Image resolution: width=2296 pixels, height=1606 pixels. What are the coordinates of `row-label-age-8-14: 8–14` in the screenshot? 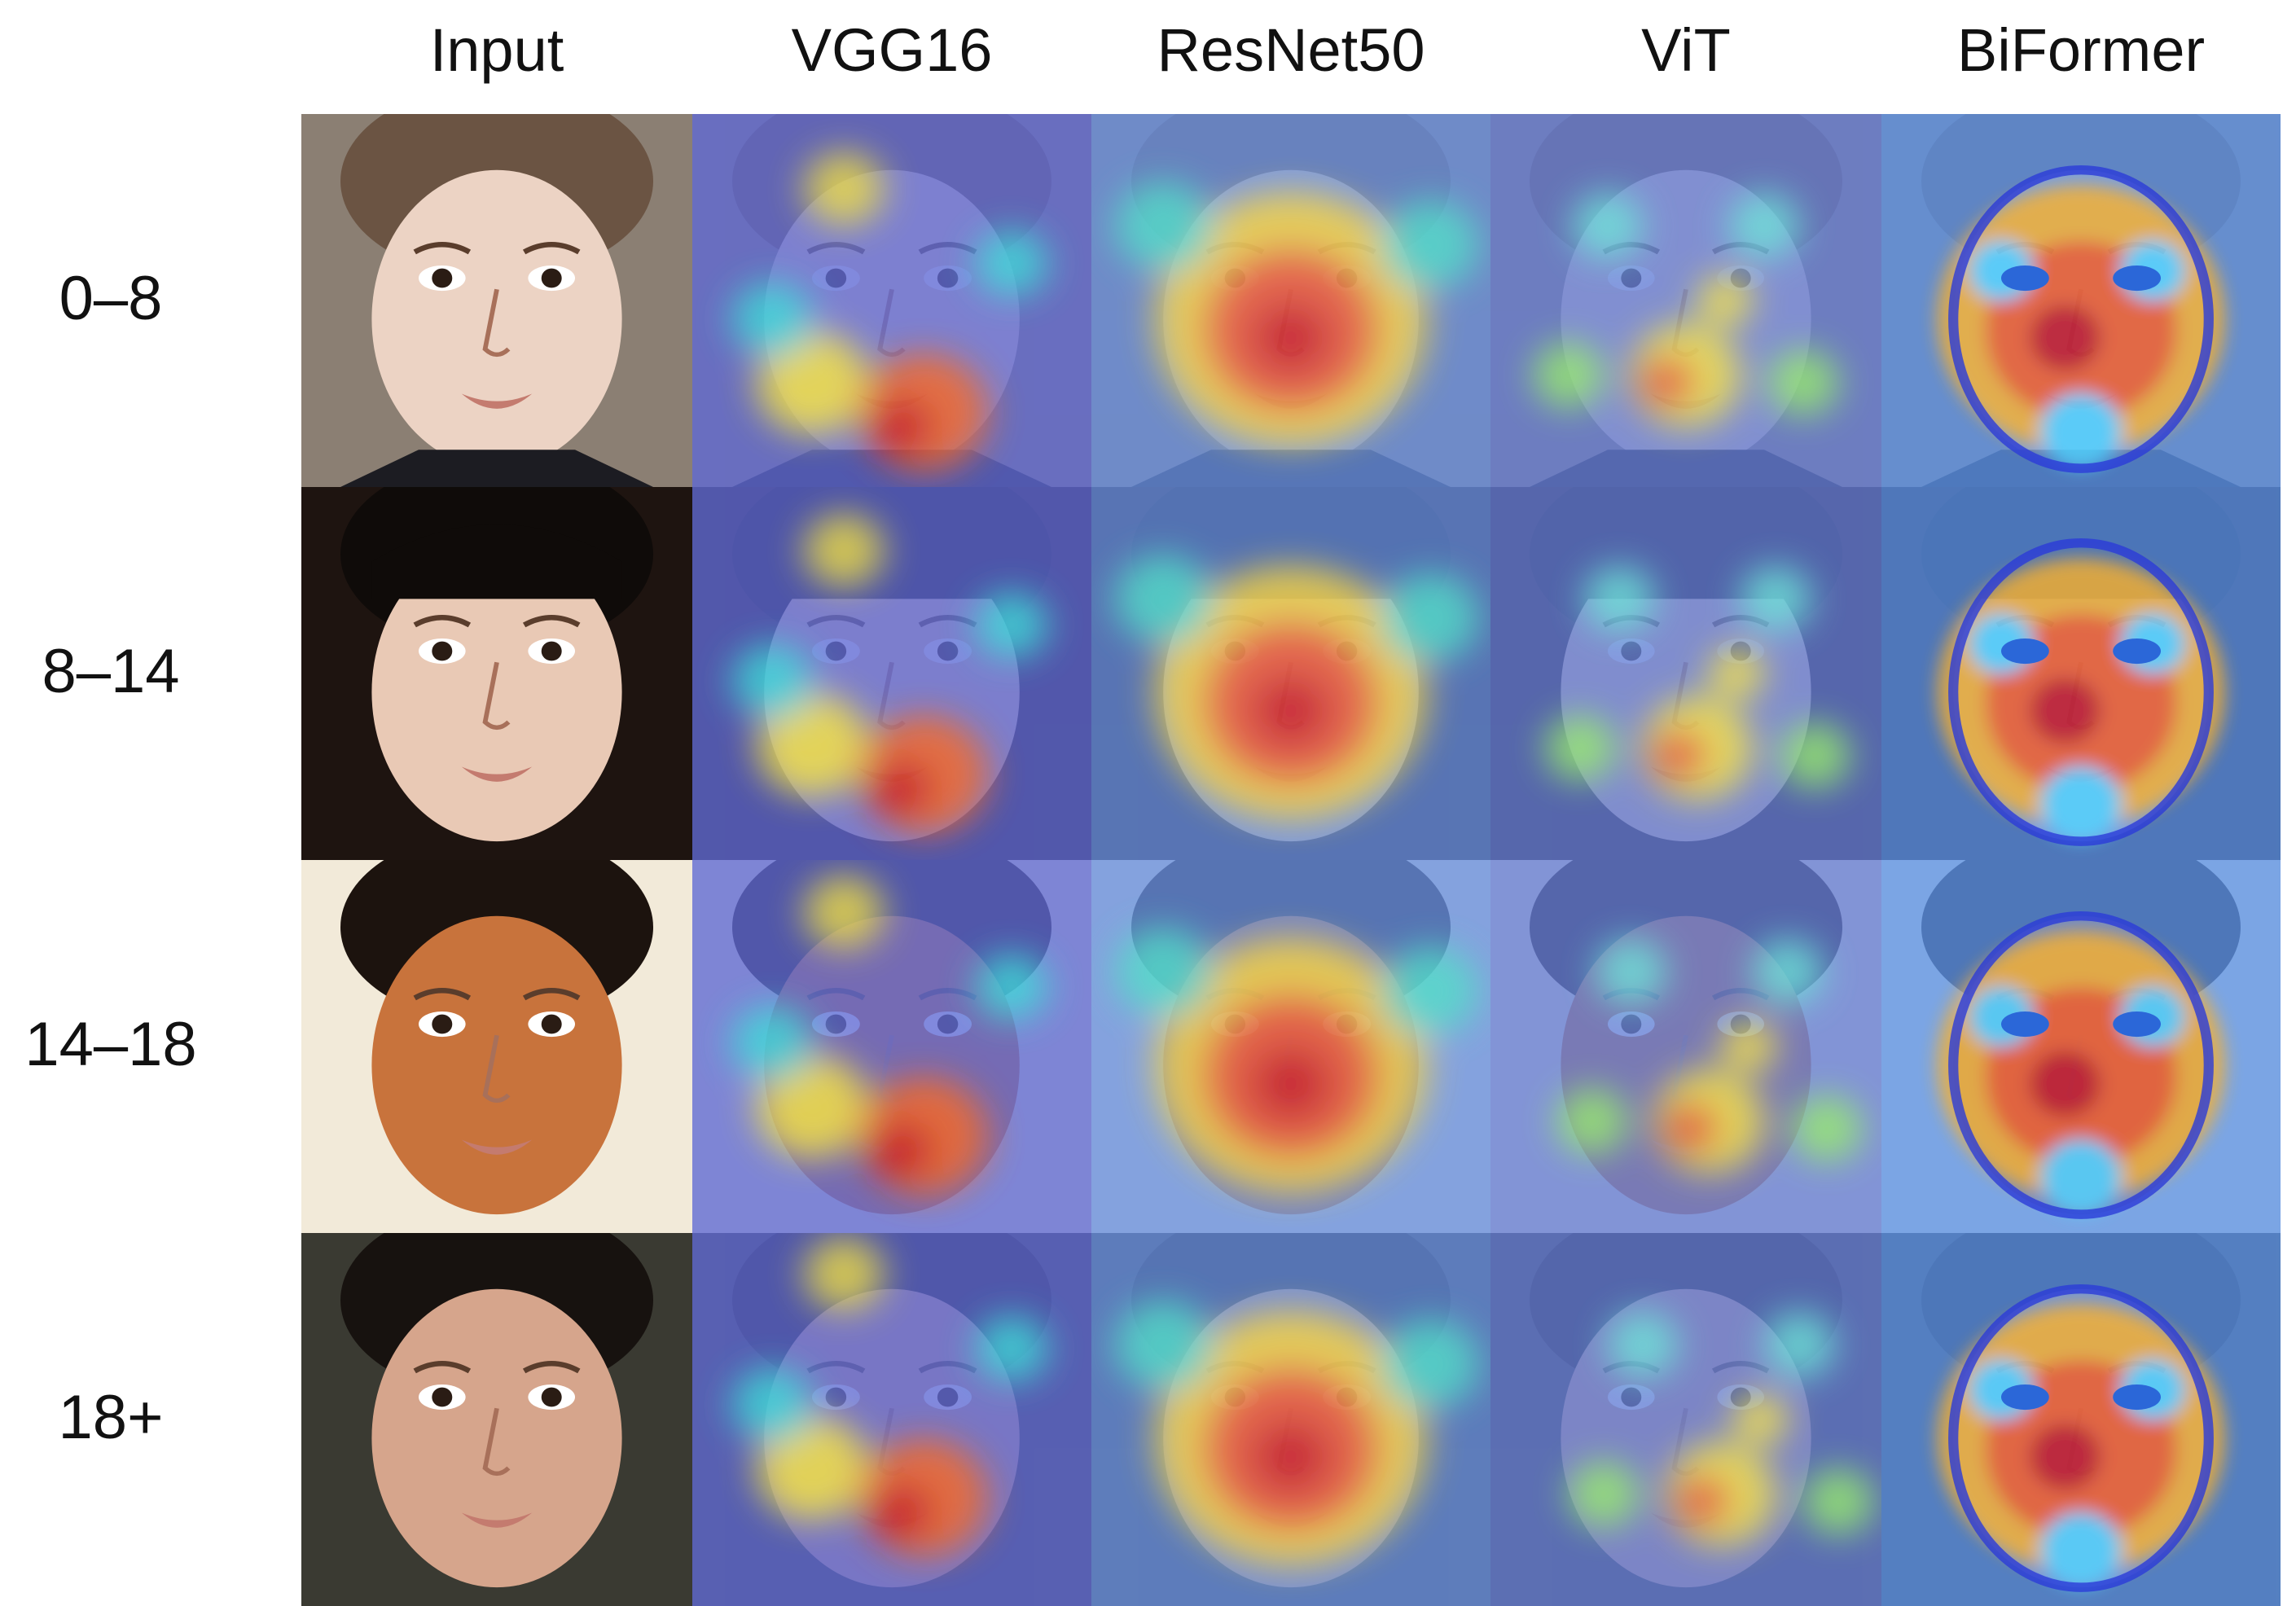 It's located at (111, 671).